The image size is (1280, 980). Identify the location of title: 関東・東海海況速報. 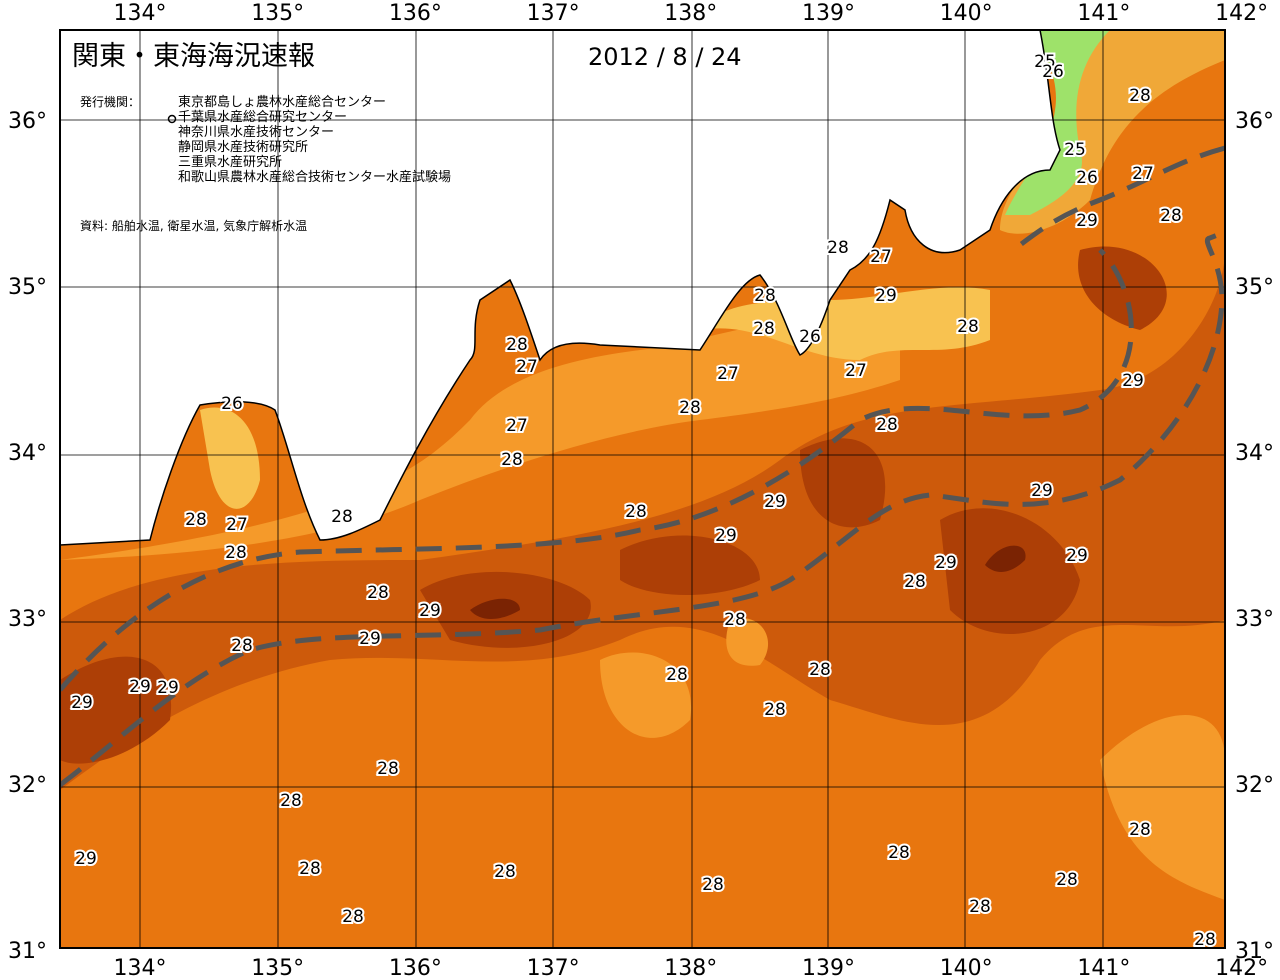
(193, 56).